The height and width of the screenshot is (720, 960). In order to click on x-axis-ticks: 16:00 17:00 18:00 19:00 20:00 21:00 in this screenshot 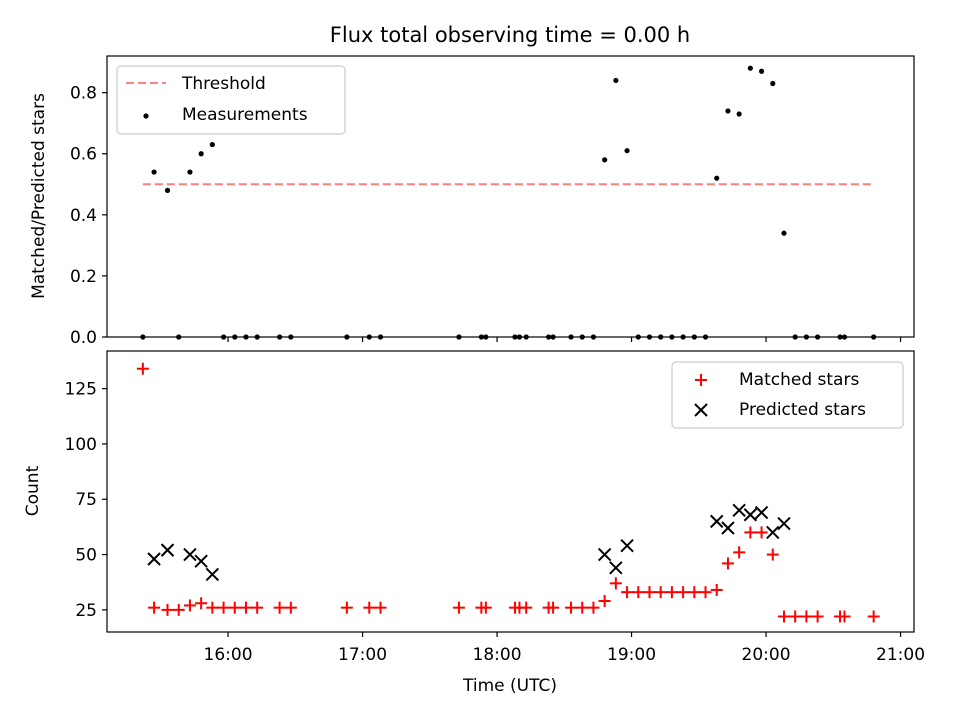, I will do `click(564, 648)`.